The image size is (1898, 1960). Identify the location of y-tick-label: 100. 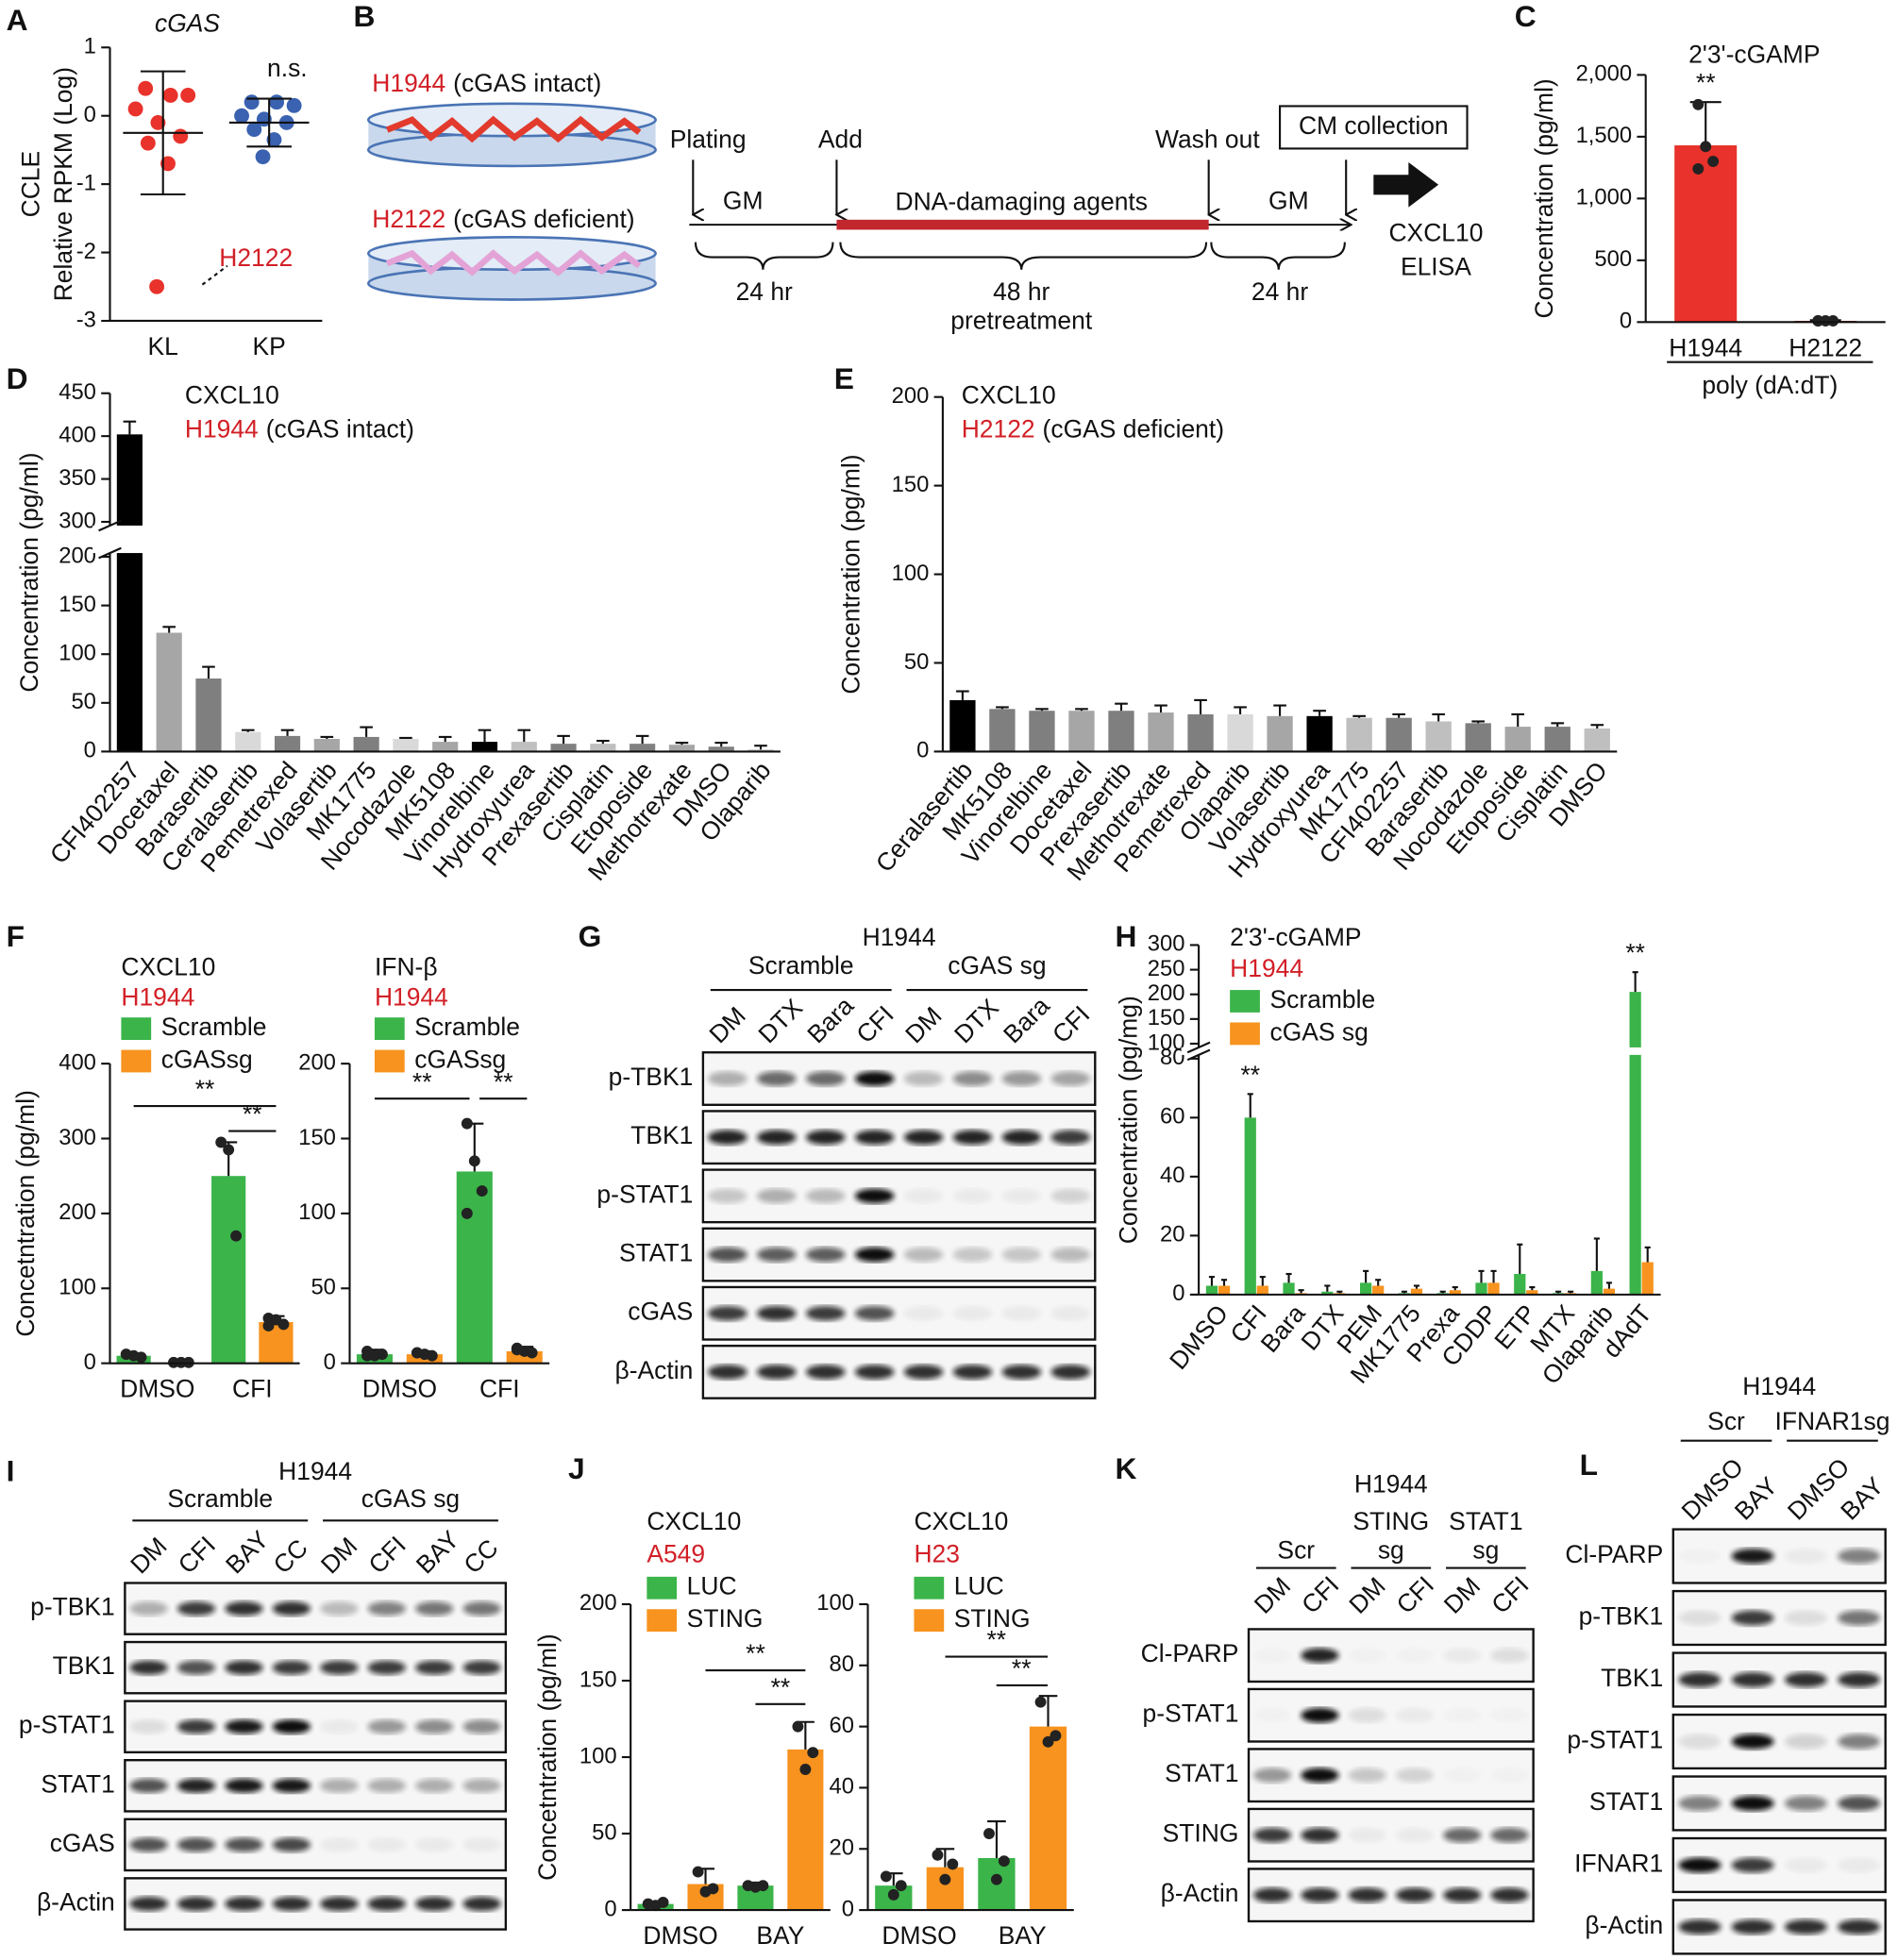
(1166, 1042).